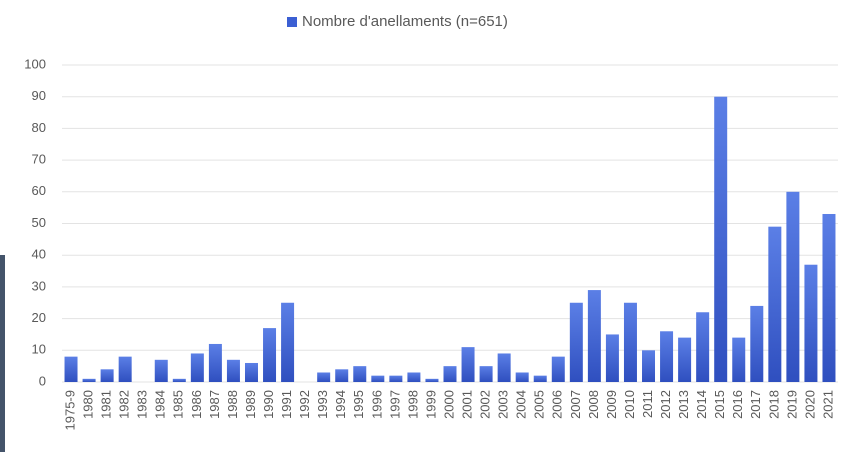  I want to click on x-tick-label: 2009, so click(611, 404).